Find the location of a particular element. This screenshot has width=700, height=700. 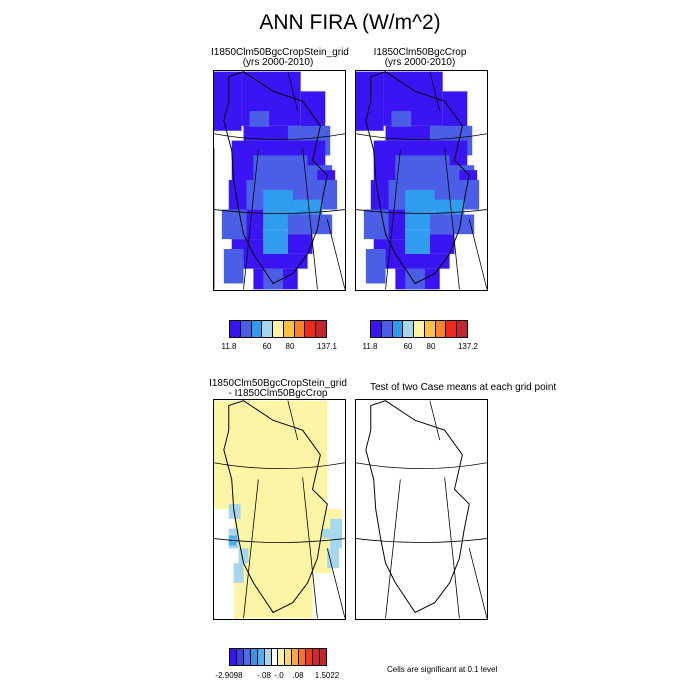

colorbar-2-label-60: 60 is located at coordinates (408, 346).